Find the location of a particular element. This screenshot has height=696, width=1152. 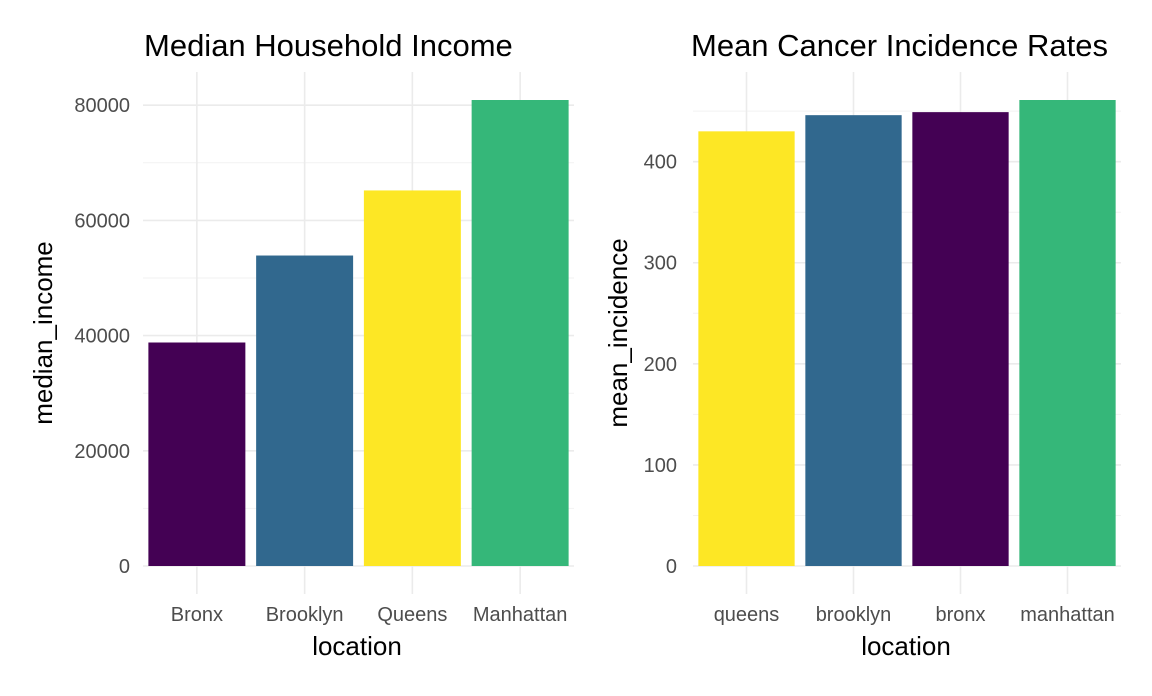

panel-2-y-axis-title: mean_incidence is located at coordinates (618, 332).